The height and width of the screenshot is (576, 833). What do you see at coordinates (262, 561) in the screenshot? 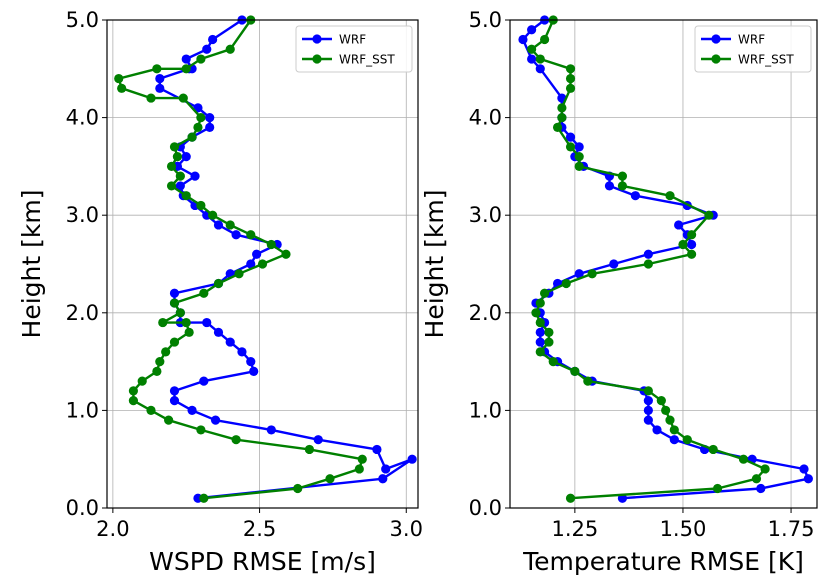
I see `x-axis-label: WSPD RMSE [m/s]` at bounding box center [262, 561].